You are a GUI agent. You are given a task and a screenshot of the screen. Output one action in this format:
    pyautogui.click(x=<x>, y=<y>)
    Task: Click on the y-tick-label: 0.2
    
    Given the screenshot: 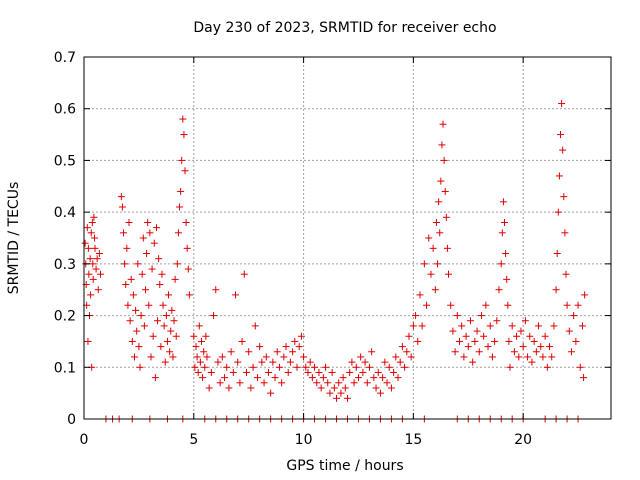 What is the action you would take?
    pyautogui.click(x=65, y=317)
    